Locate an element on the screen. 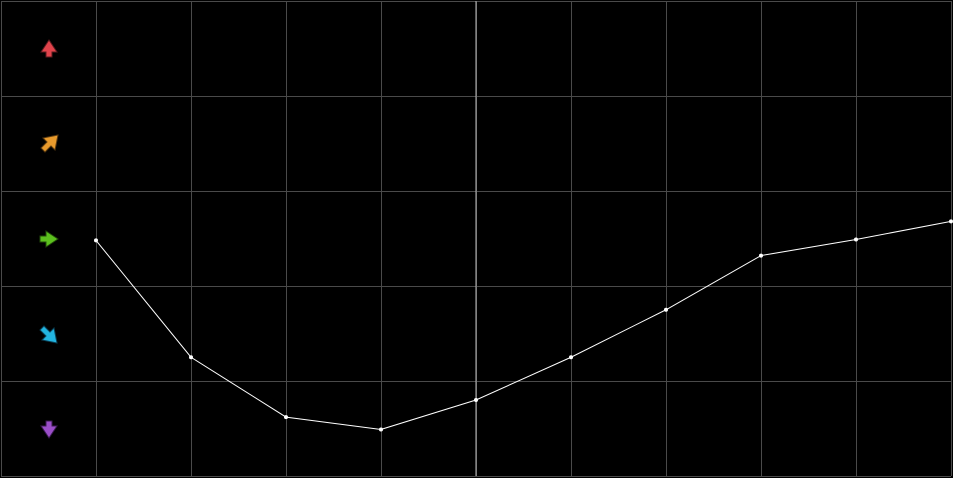 Image resolution: width=953 pixels, height=478 pixels. arrow-icons is located at coordinates (49, 239).